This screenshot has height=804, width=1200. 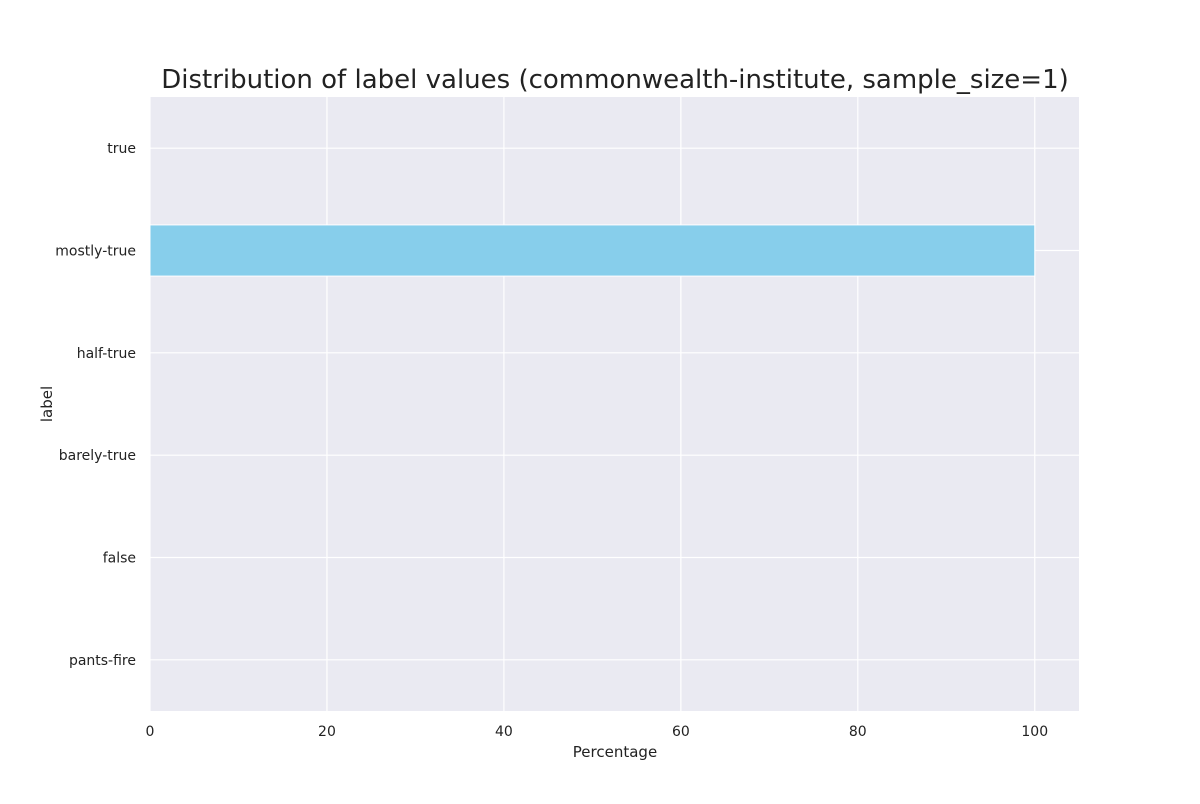 I want to click on y-tick-label: barely-true, so click(x=97, y=456).